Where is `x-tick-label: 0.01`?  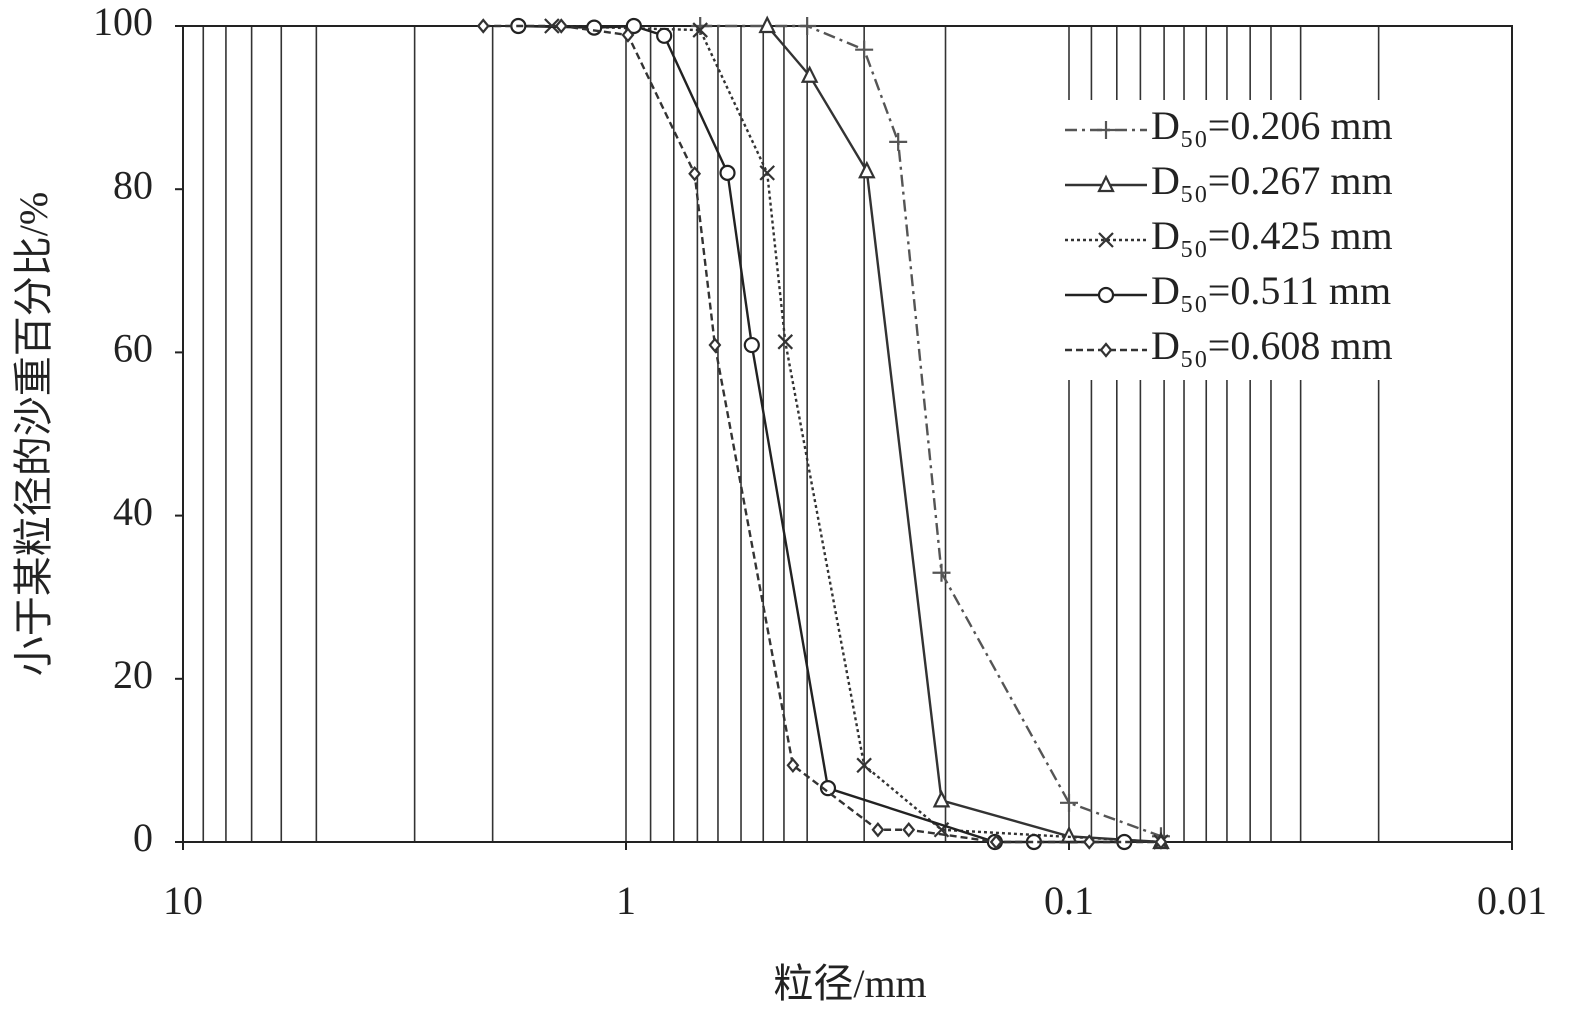 x-tick-label: 0.01 is located at coordinates (1512, 900).